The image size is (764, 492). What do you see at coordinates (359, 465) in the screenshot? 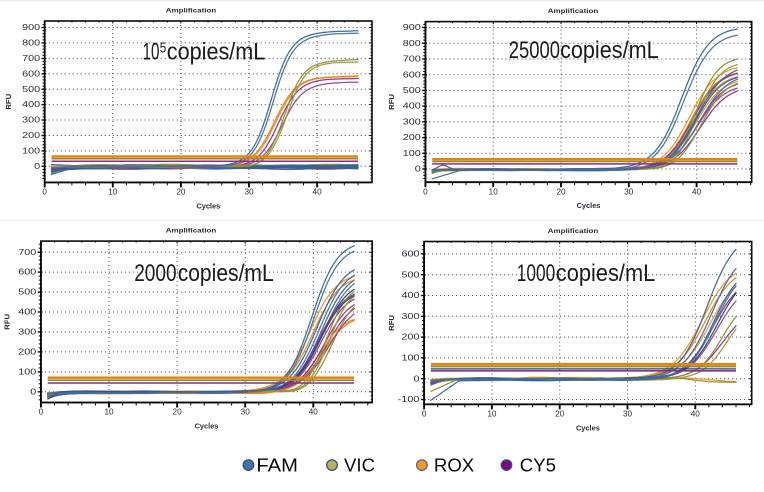
I see `svg-text: VIC` at bounding box center [359, 465].